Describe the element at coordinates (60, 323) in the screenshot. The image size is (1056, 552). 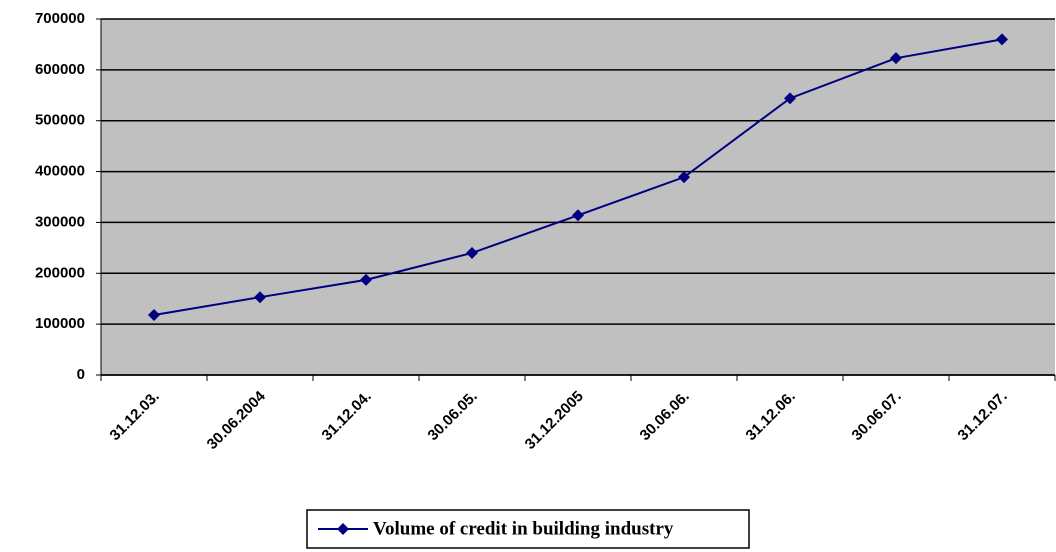
I see `y-tick-label: 100000` at that location.